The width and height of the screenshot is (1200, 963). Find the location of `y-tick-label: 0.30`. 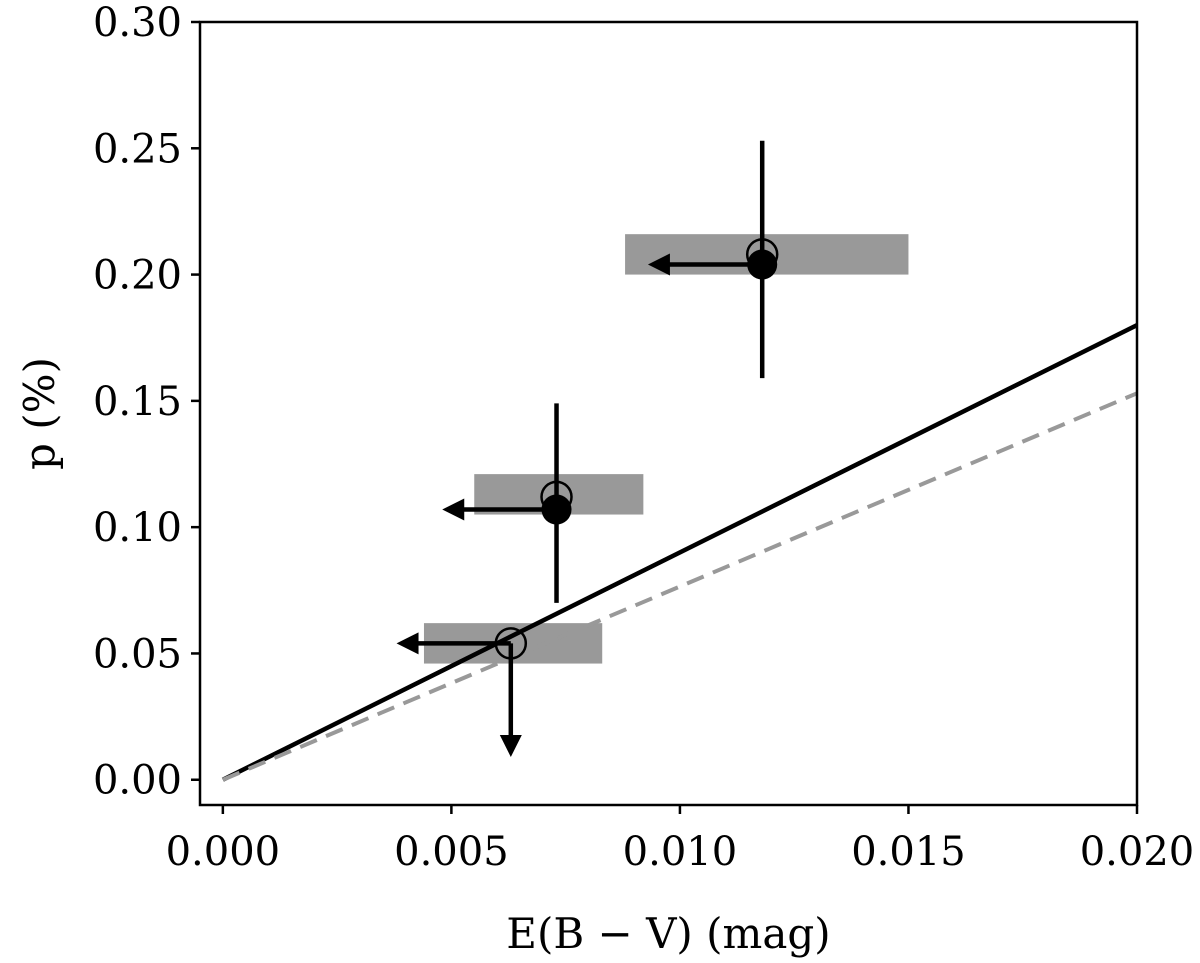

y-tick-label: 0.30 is located at coordinates (137, 23).